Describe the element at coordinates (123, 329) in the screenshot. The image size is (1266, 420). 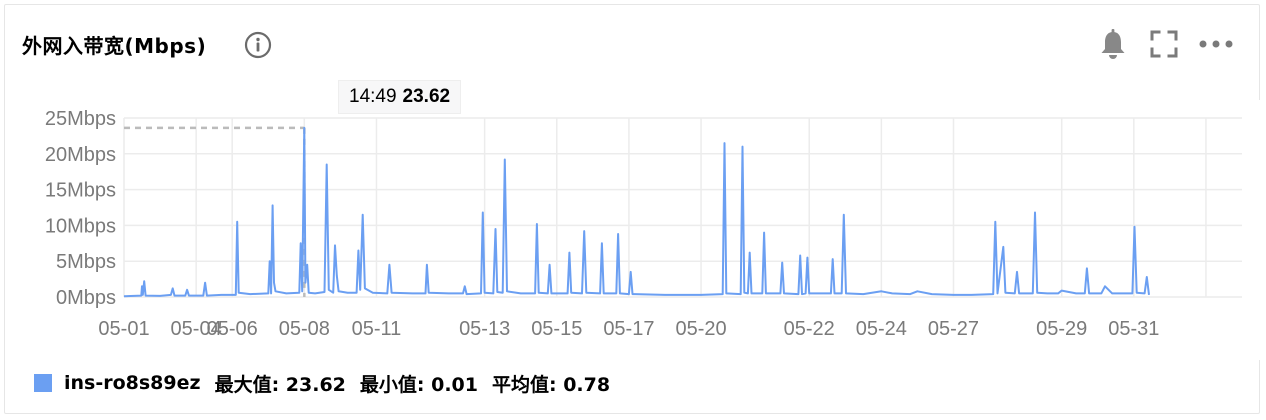
I see `x-tick-label: 05-01` at that location.